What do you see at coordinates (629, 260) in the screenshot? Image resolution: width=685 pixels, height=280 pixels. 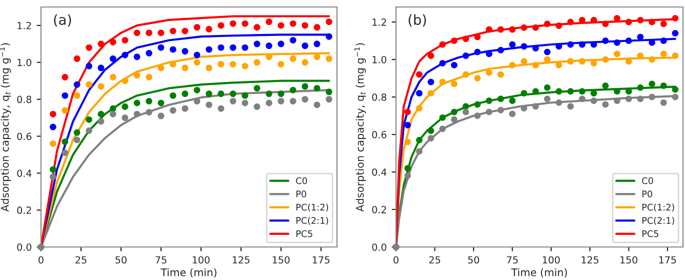 I see `x-tick-label: 150` at bounding box center [629, 260].